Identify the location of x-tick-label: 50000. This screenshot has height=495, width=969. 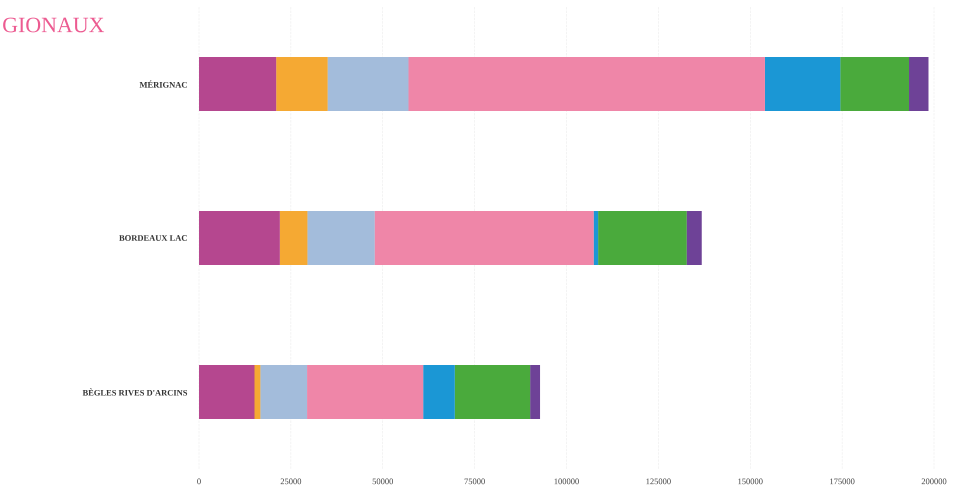
(383, 481).